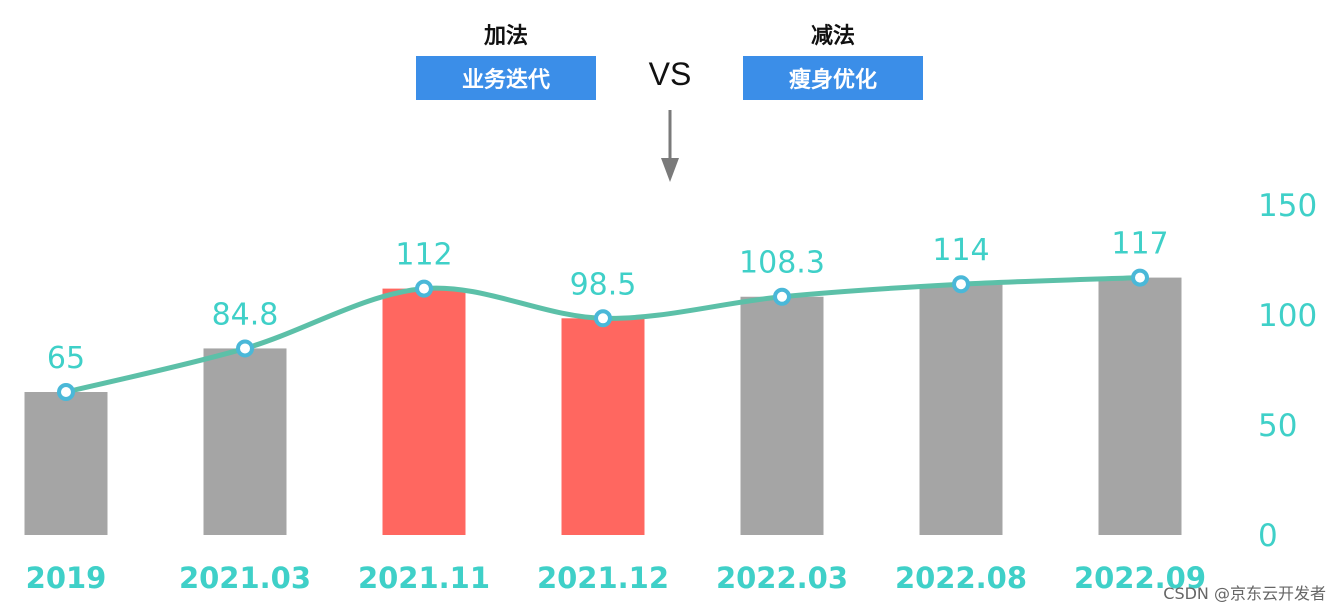 The height and width of the screenshot is (610, 1340). Describe the element at coordinates (1287, 316) in the screenshot. I see `y-tick-label: 100` at that location.